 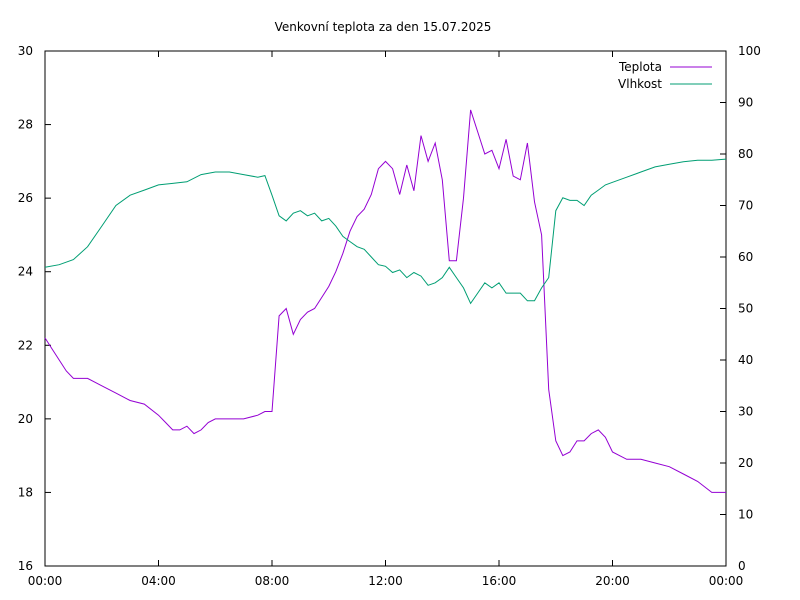 I want to click on y-left-tick-label: 24, so click(x=25, y=272).